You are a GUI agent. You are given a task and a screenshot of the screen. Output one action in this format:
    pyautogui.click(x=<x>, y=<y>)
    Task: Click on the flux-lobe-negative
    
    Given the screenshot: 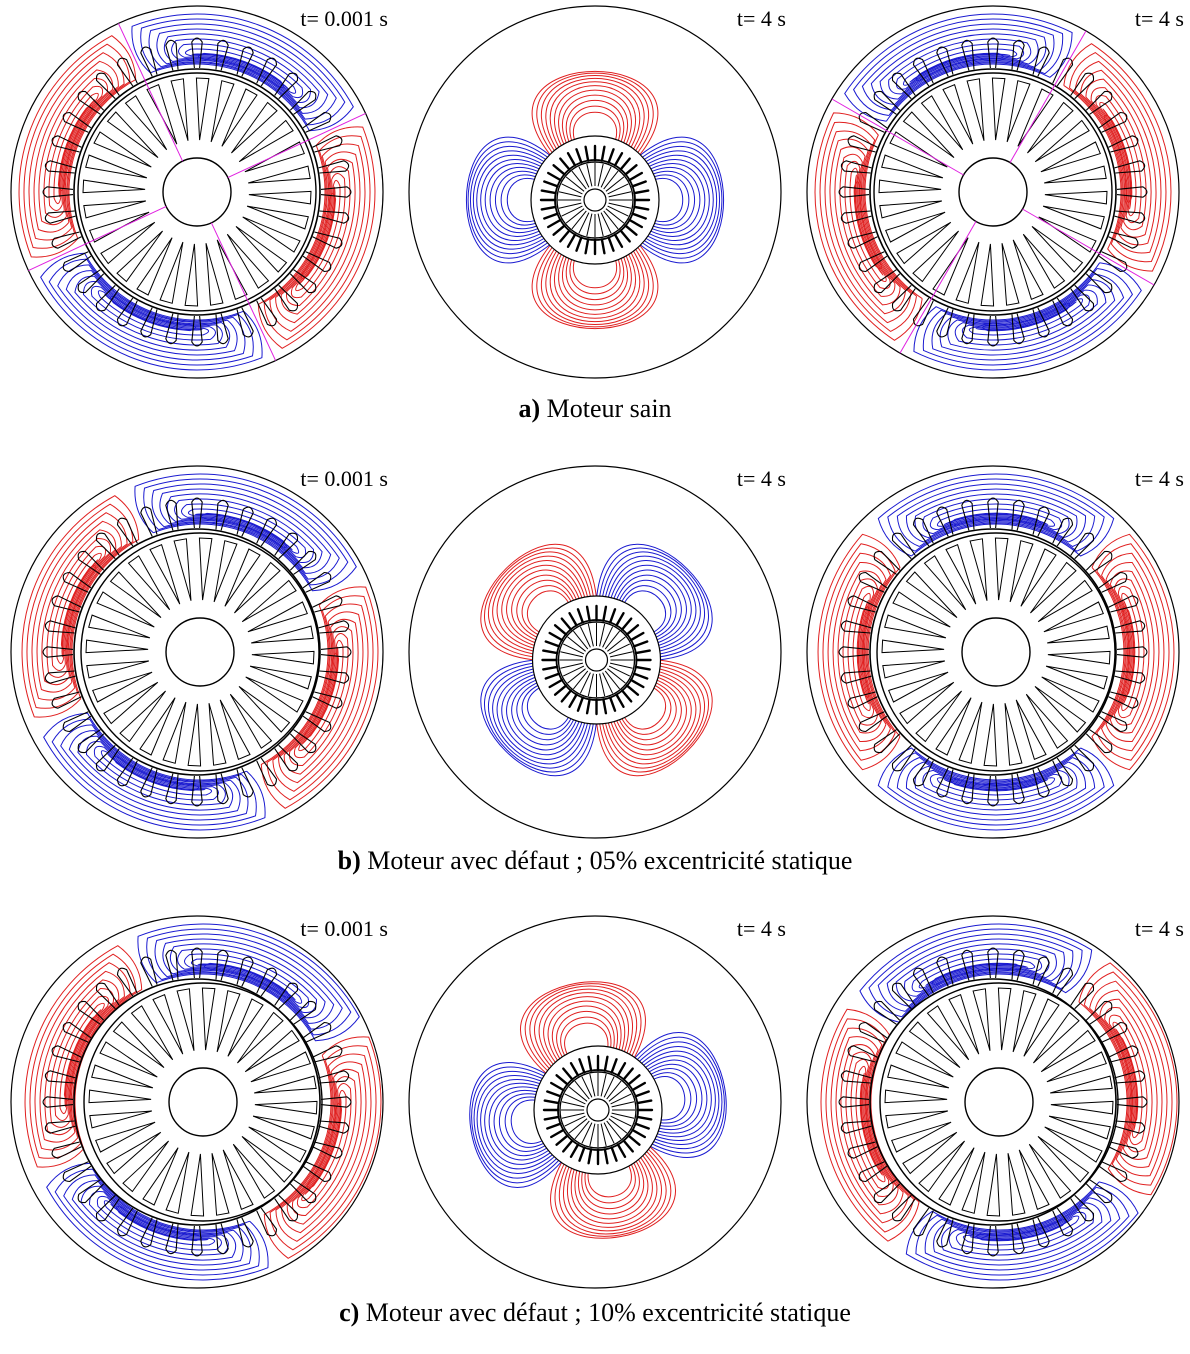 What is the action you would take?
    pyautogui.click(x=654, y=602)
    